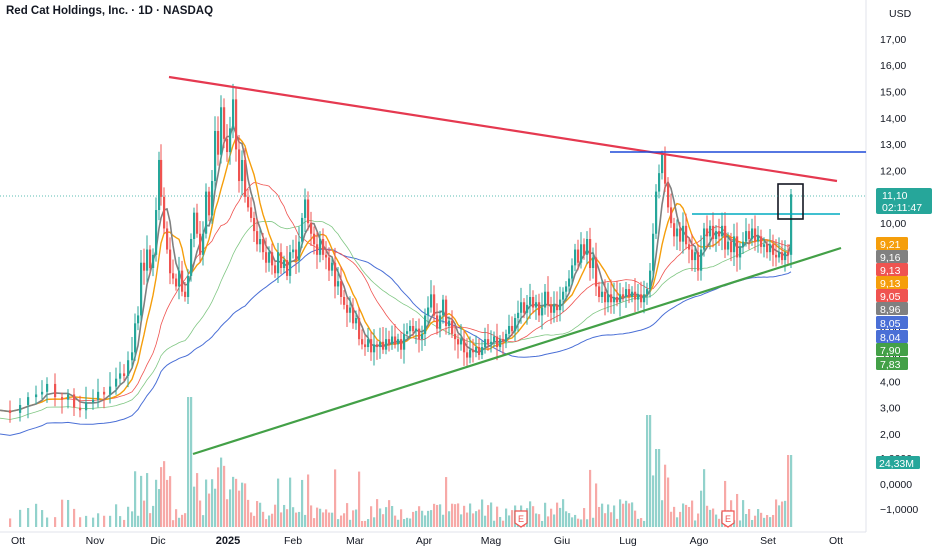  I want to click on resistance-trendline, so click(503, 129).